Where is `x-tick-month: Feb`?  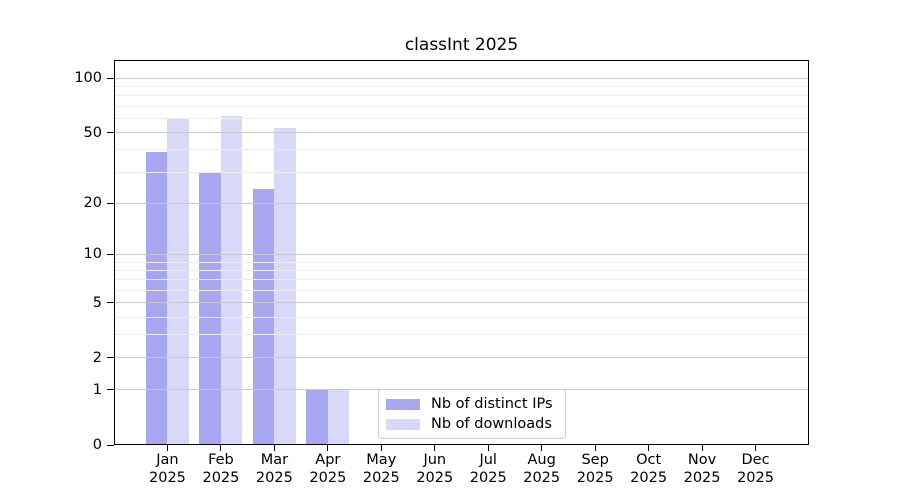
x-tick-month: Feb is located at coordinates (221, 460).